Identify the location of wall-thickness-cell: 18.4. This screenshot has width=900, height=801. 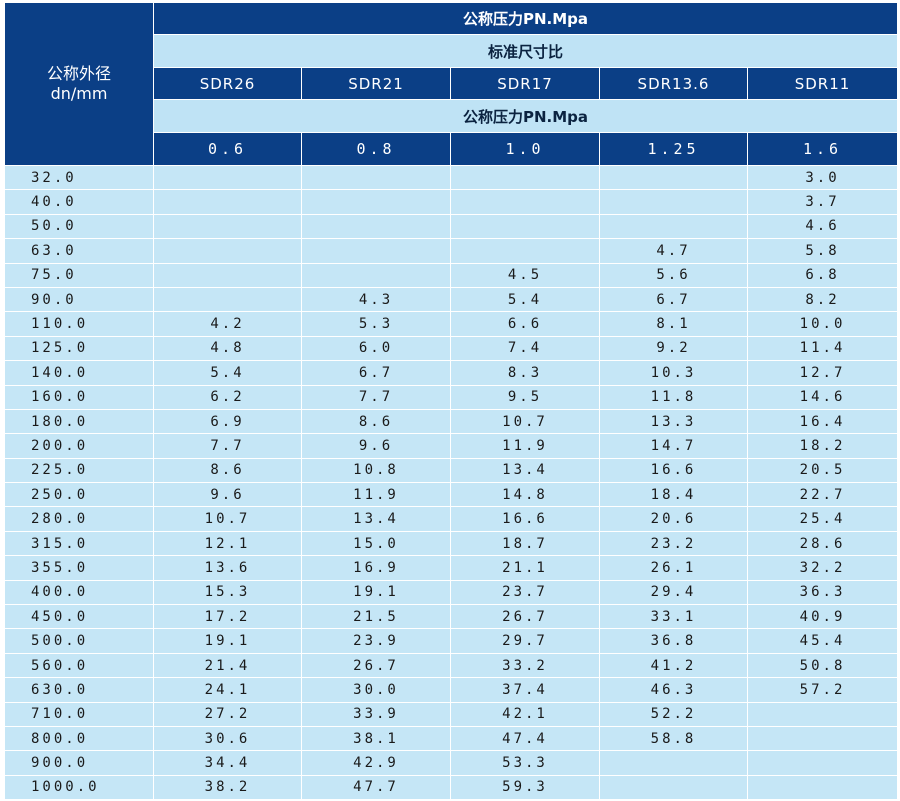
(673, 495).